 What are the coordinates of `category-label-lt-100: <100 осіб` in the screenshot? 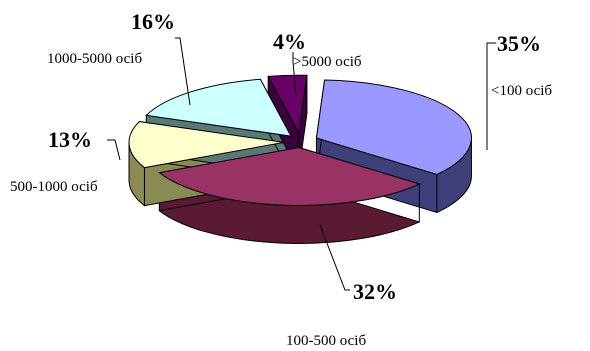 It's located at (521, 91).